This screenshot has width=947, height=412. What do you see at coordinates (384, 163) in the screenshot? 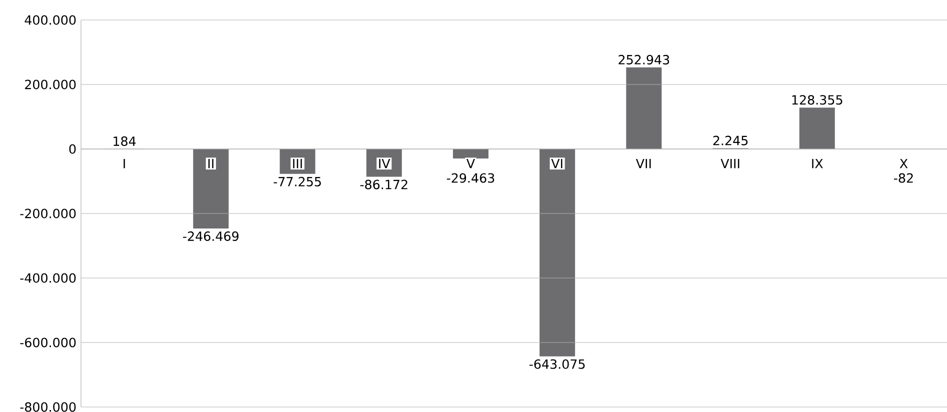
I see `x-tick-label: IV` at bounding box center [384, 163].